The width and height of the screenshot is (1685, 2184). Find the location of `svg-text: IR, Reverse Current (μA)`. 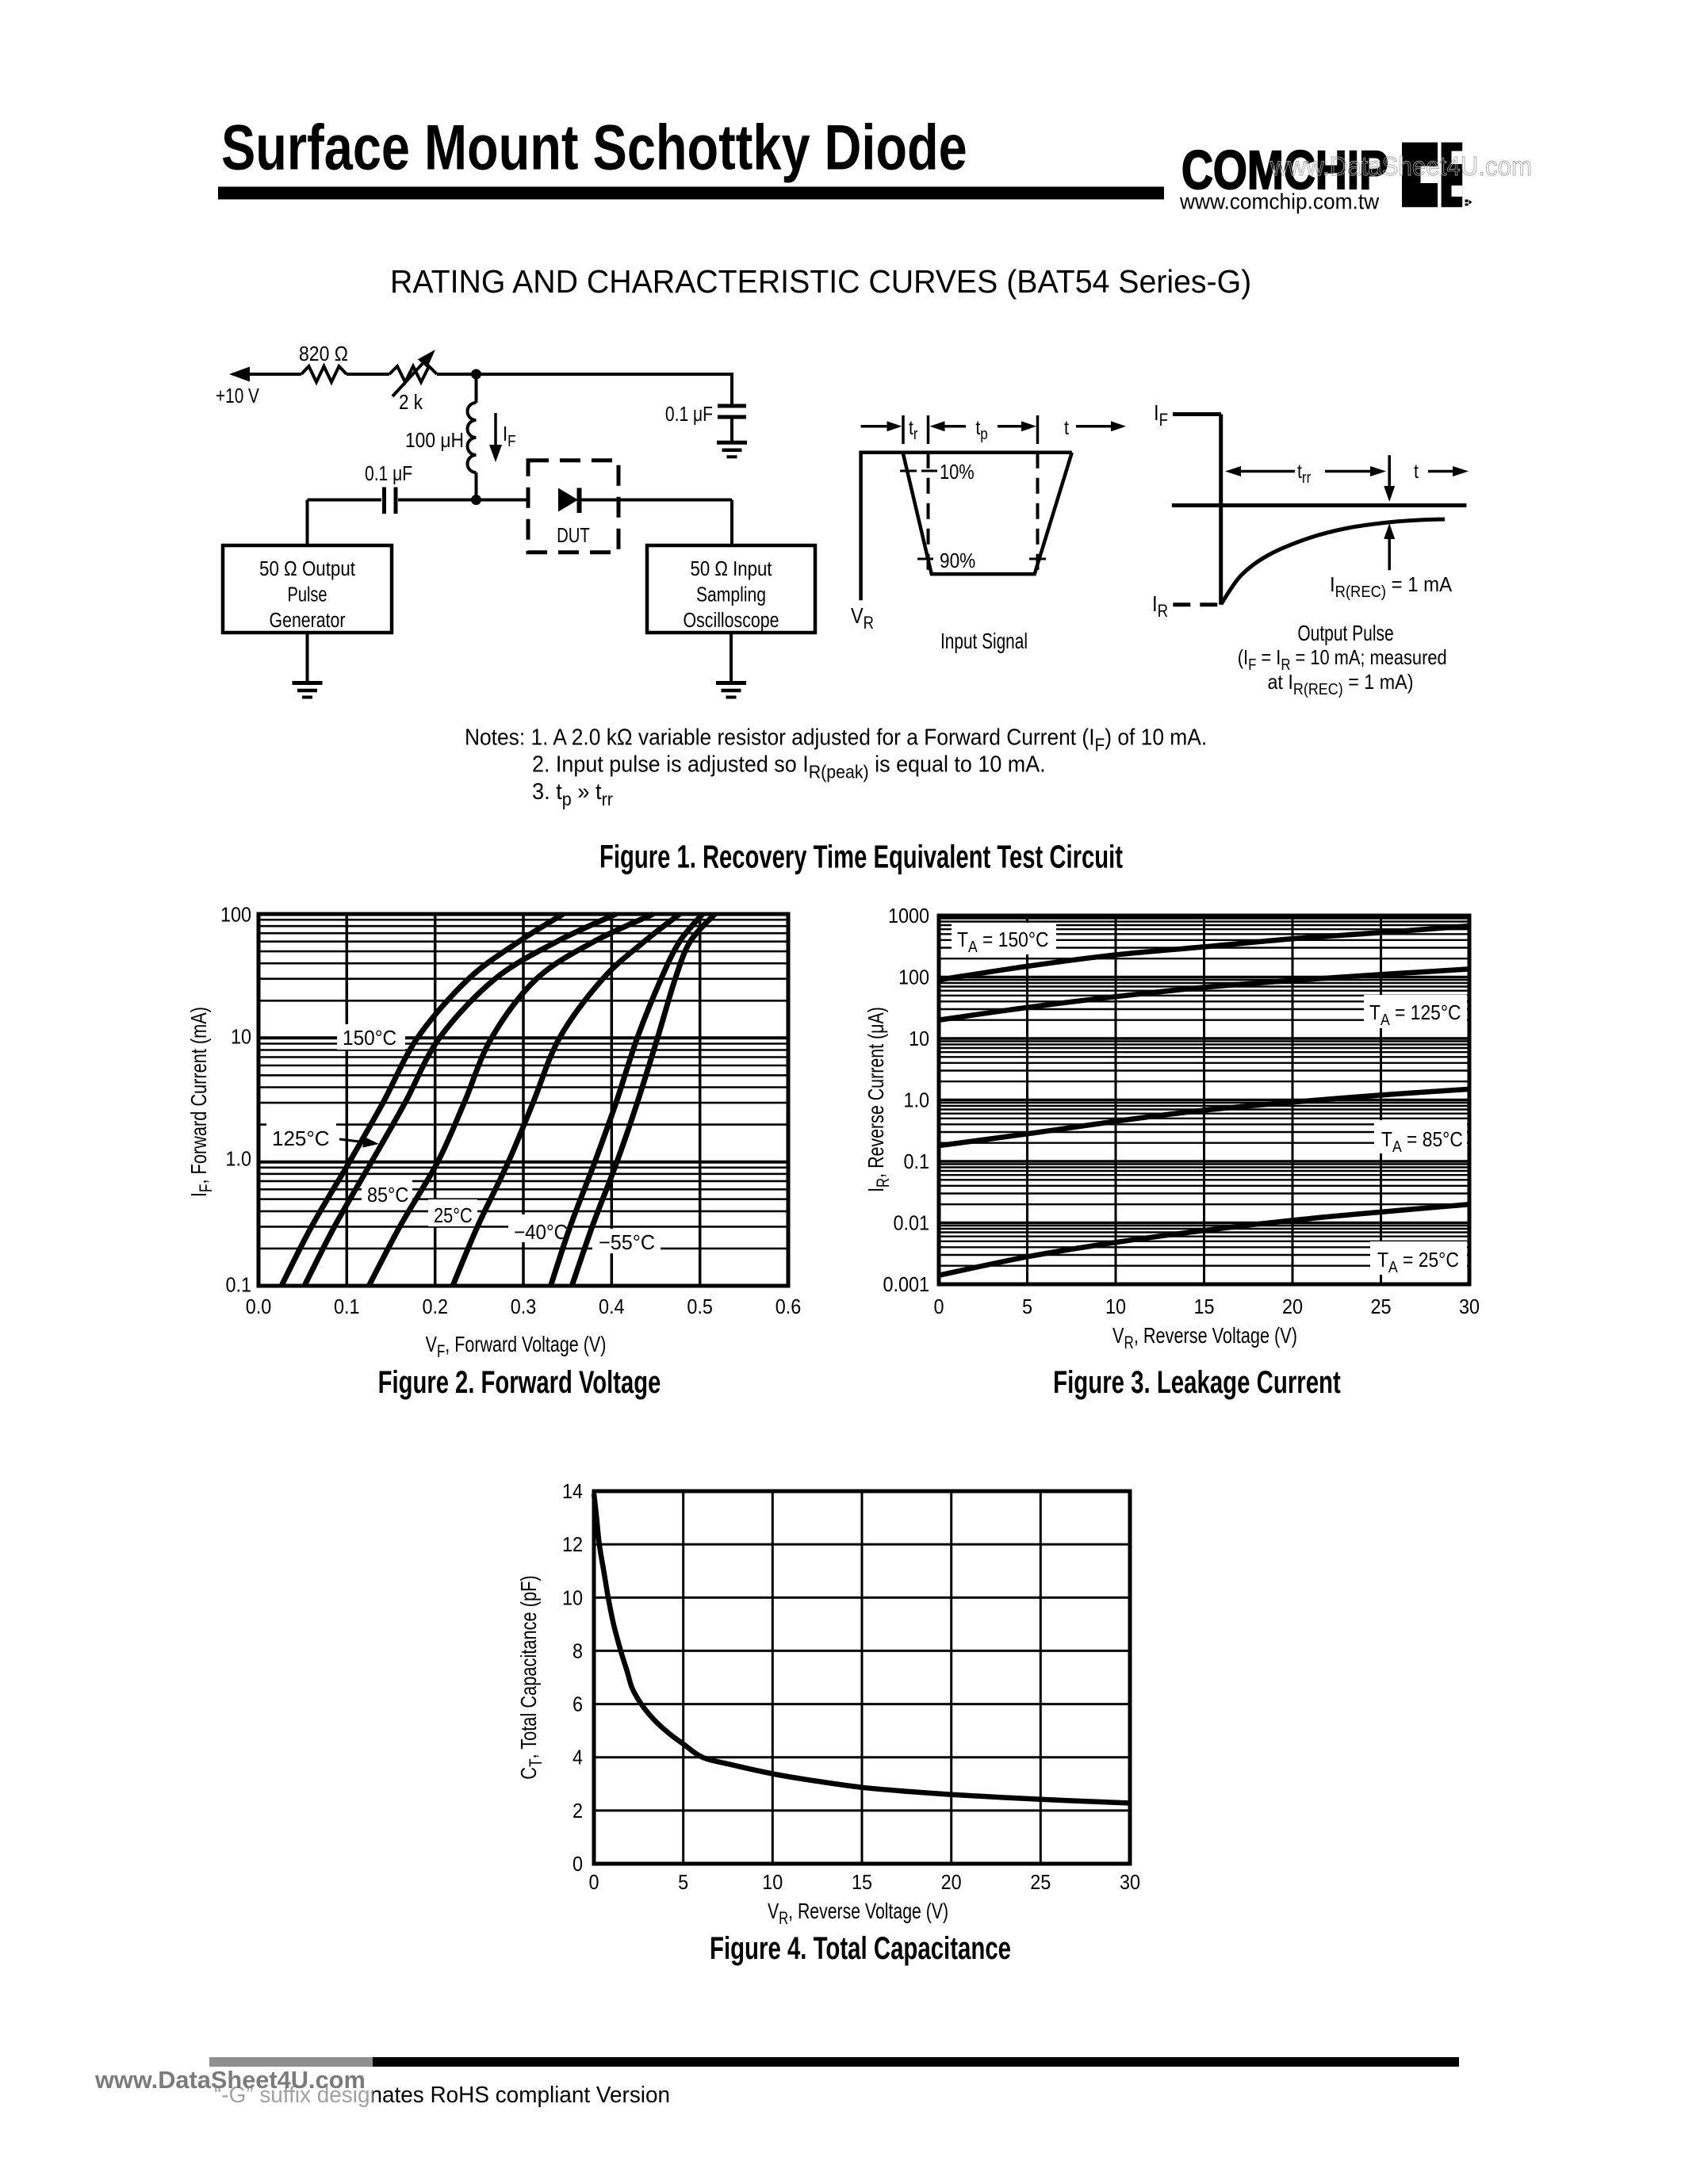

svg-text: IR, Reverse Current (μA) is located at coordinates (878, 1099).